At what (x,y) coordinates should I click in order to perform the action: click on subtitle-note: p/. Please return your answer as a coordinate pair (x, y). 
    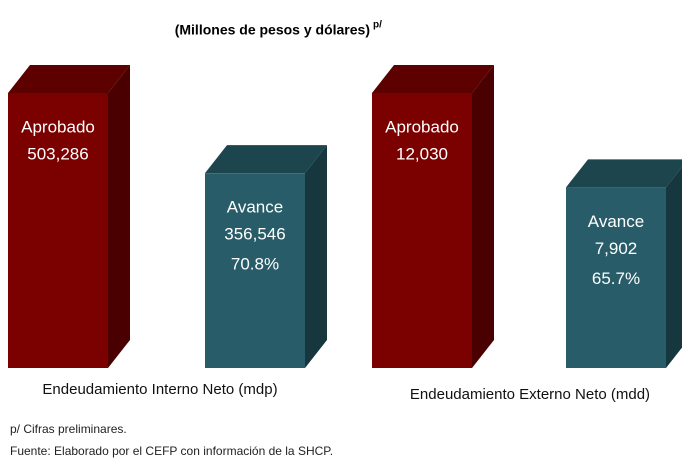
    Looking at the image, I should click on (377, 25).